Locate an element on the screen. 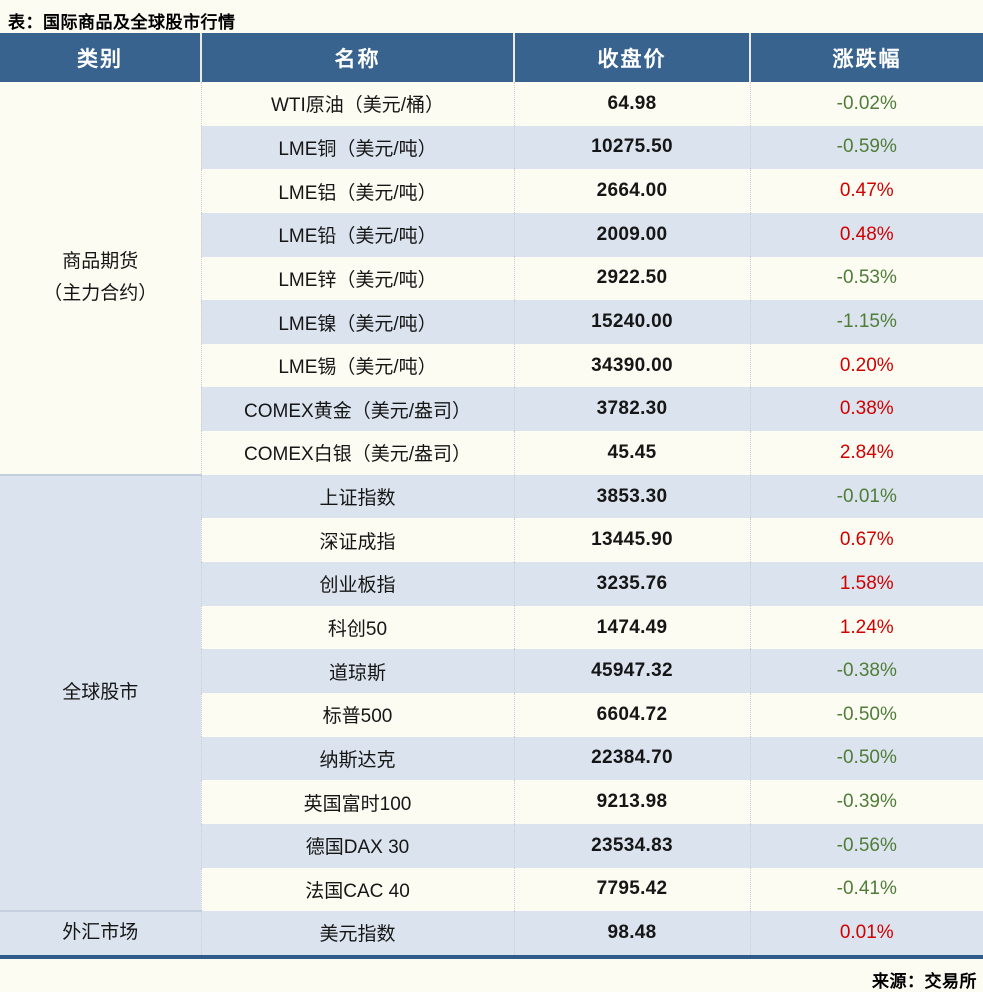 The image size is (983, 992). instrument-name: WTI原油（美元/桶） is located at coordinates (357, 104).